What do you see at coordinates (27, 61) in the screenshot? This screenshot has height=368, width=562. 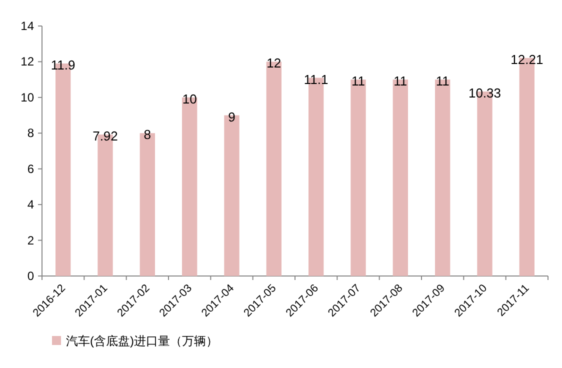 I see `y-tick-label: 12` at bounding box center [27, 61].